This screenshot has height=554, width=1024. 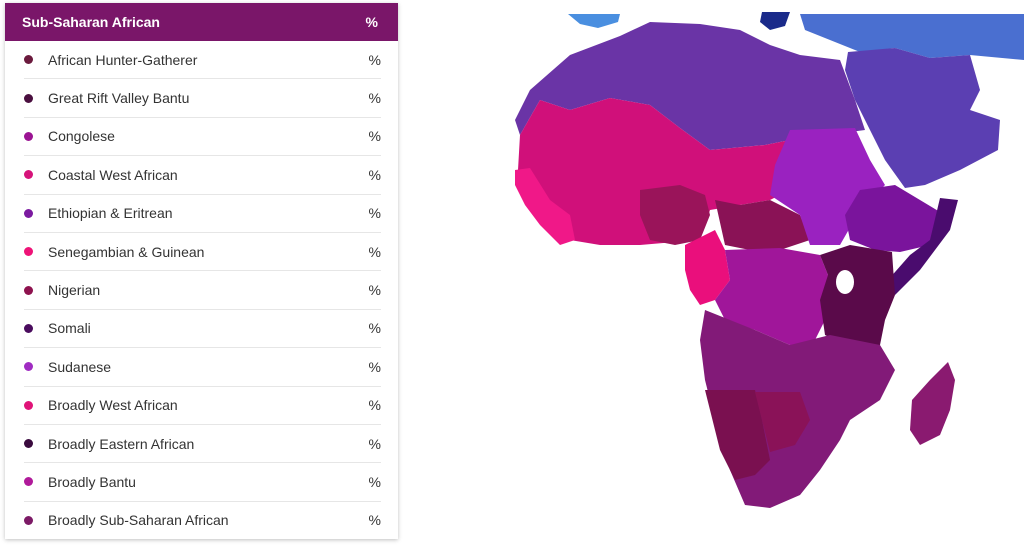 What do you see at coordinates (845, 282) in the screenshot?
I see `map-lake-victoria` at bounding box center [845, 282].